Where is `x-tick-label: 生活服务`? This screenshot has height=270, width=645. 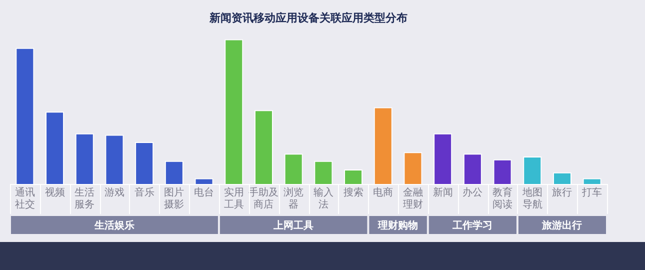 x-tick-label: 生活服务 is located at coordinates (84, 198).